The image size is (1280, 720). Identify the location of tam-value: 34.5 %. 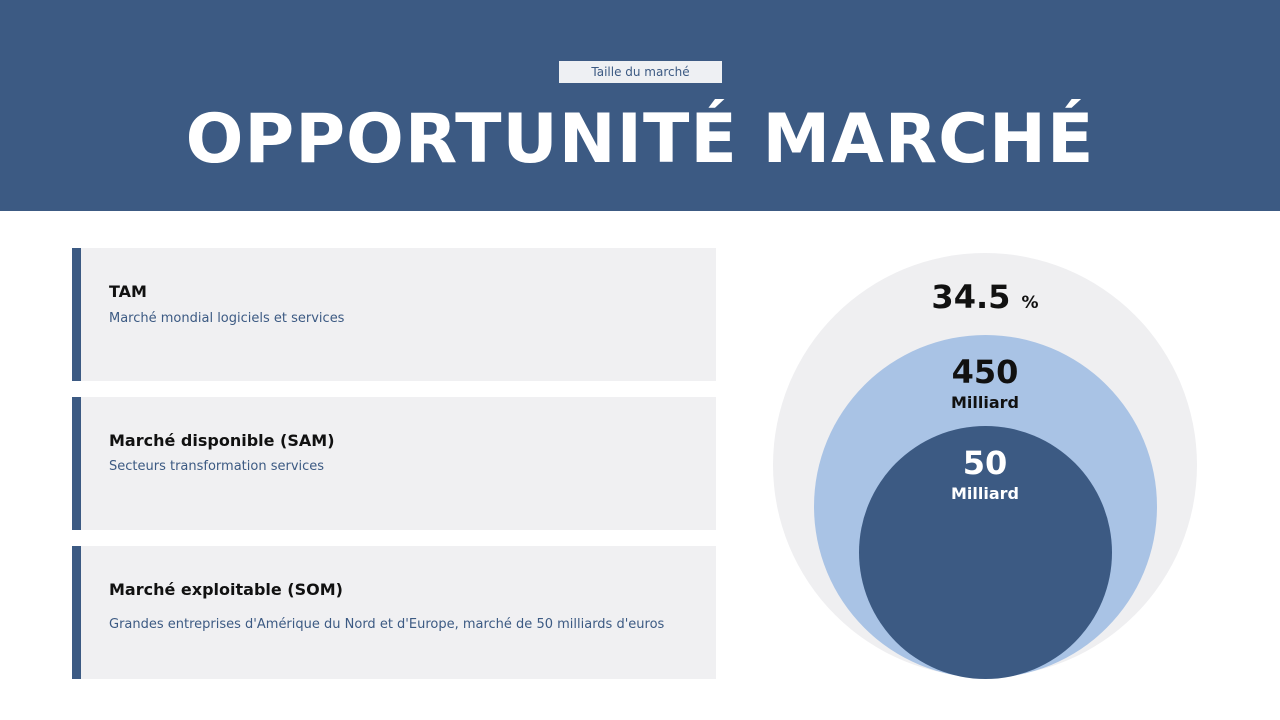
(985, 297).